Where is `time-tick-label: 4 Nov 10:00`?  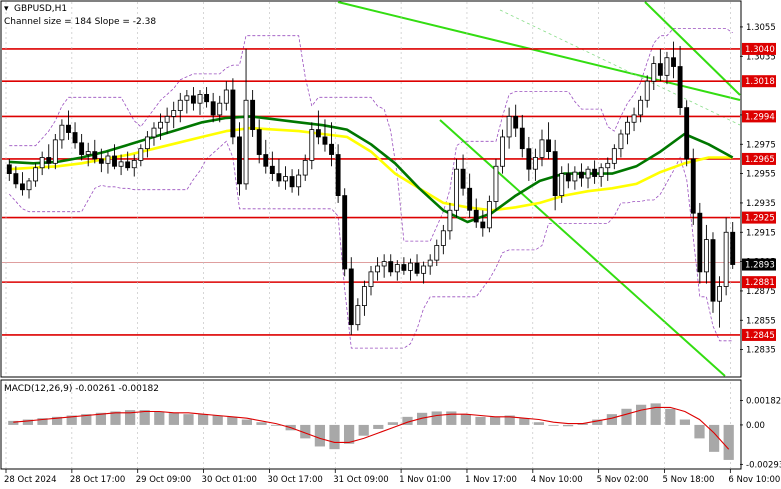
time-tick-label: 4 Nov 10:00 is located at coordinates (557, 480).